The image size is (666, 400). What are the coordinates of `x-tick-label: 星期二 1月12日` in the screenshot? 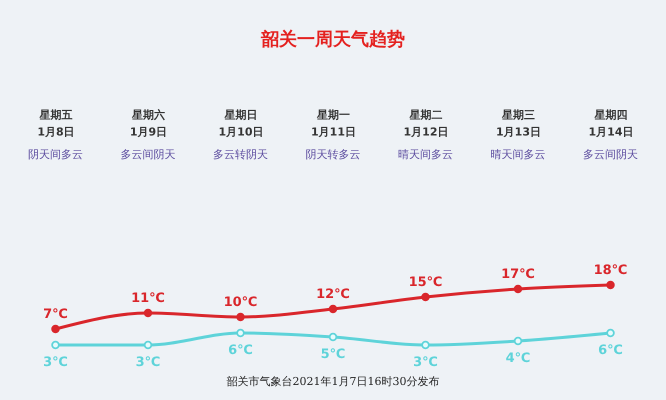 It's located at (426, 123).